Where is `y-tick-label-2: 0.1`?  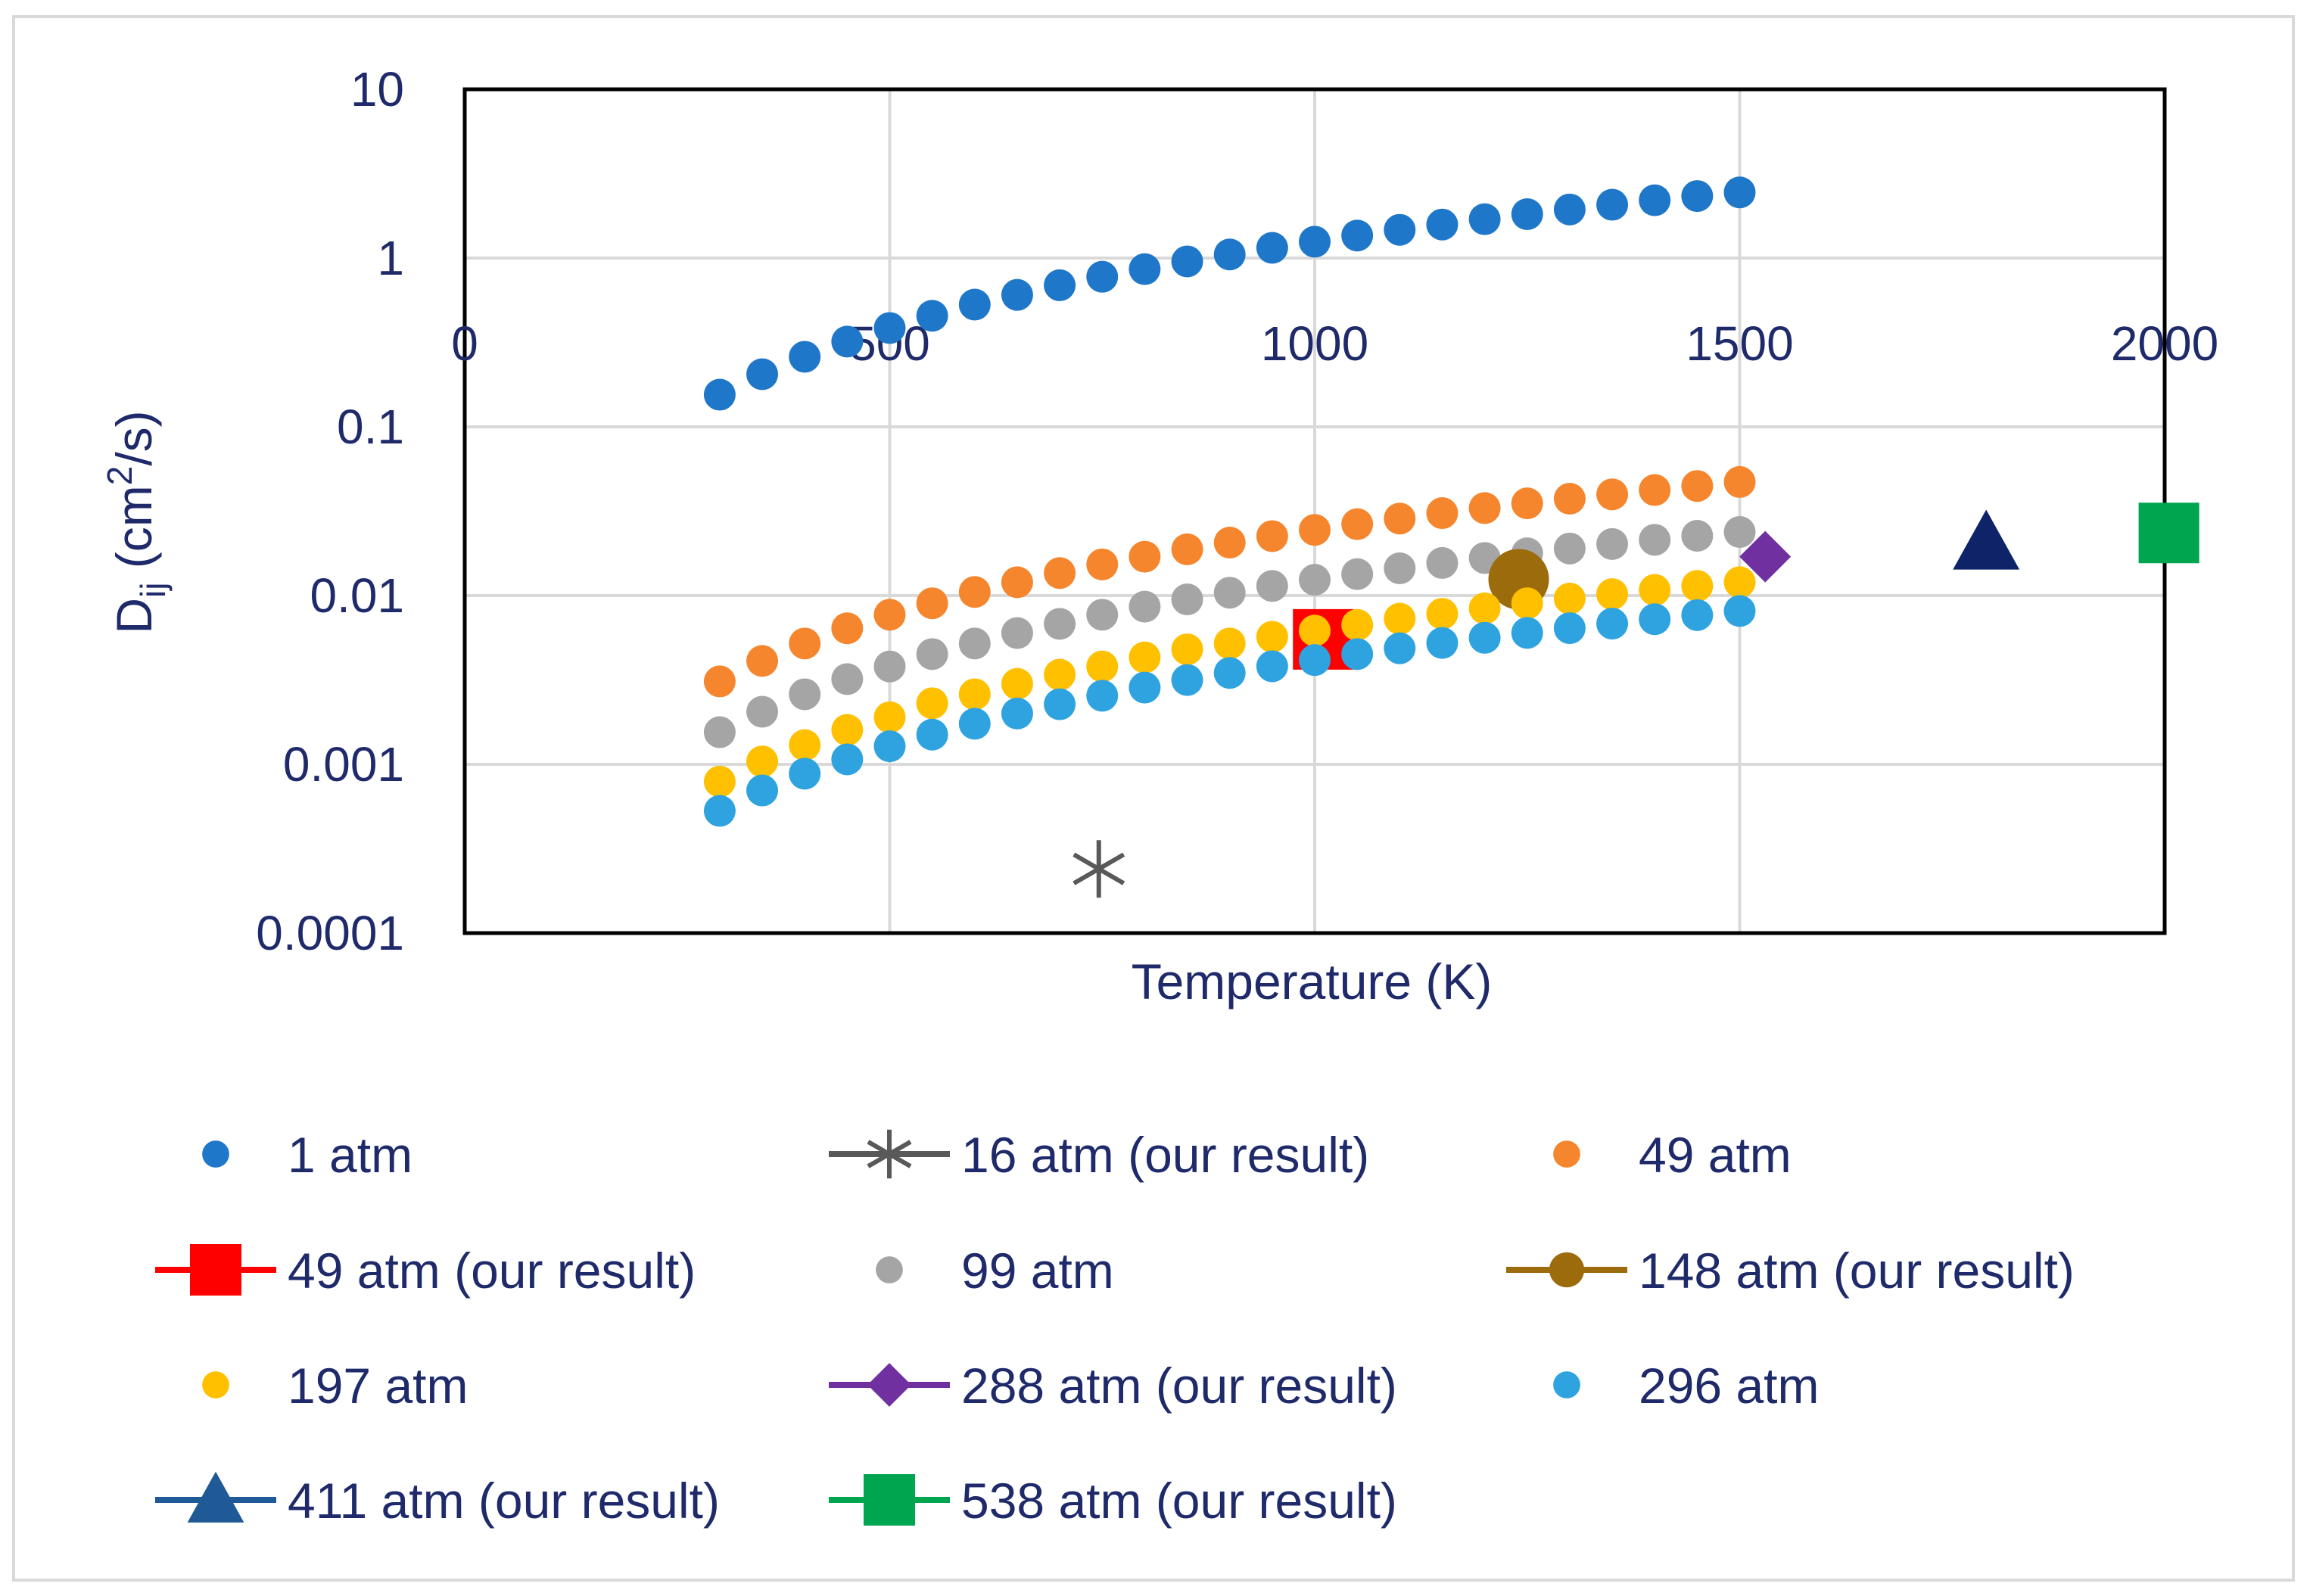 y-tick-label-2: 0.1 is located at coordinates (371, 427).